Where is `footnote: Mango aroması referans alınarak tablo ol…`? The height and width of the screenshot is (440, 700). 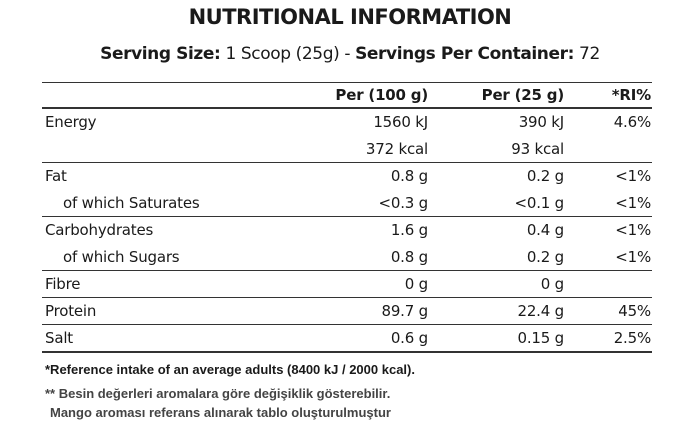
footnote: Mango aroması referans alınarak tablo ol… is located at coordinates (220, 412).